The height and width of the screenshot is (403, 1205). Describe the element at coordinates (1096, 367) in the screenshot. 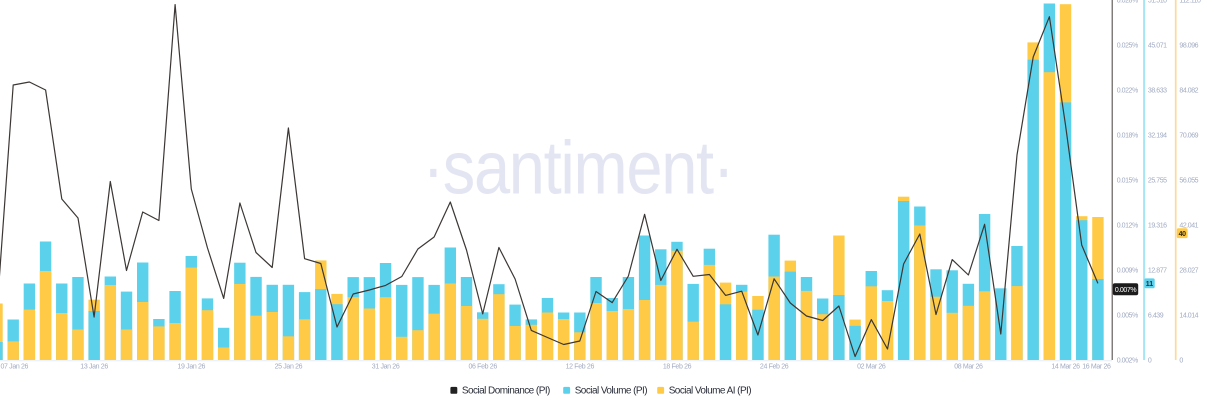

I see `svg-text: 16 Mar 26` at that location.